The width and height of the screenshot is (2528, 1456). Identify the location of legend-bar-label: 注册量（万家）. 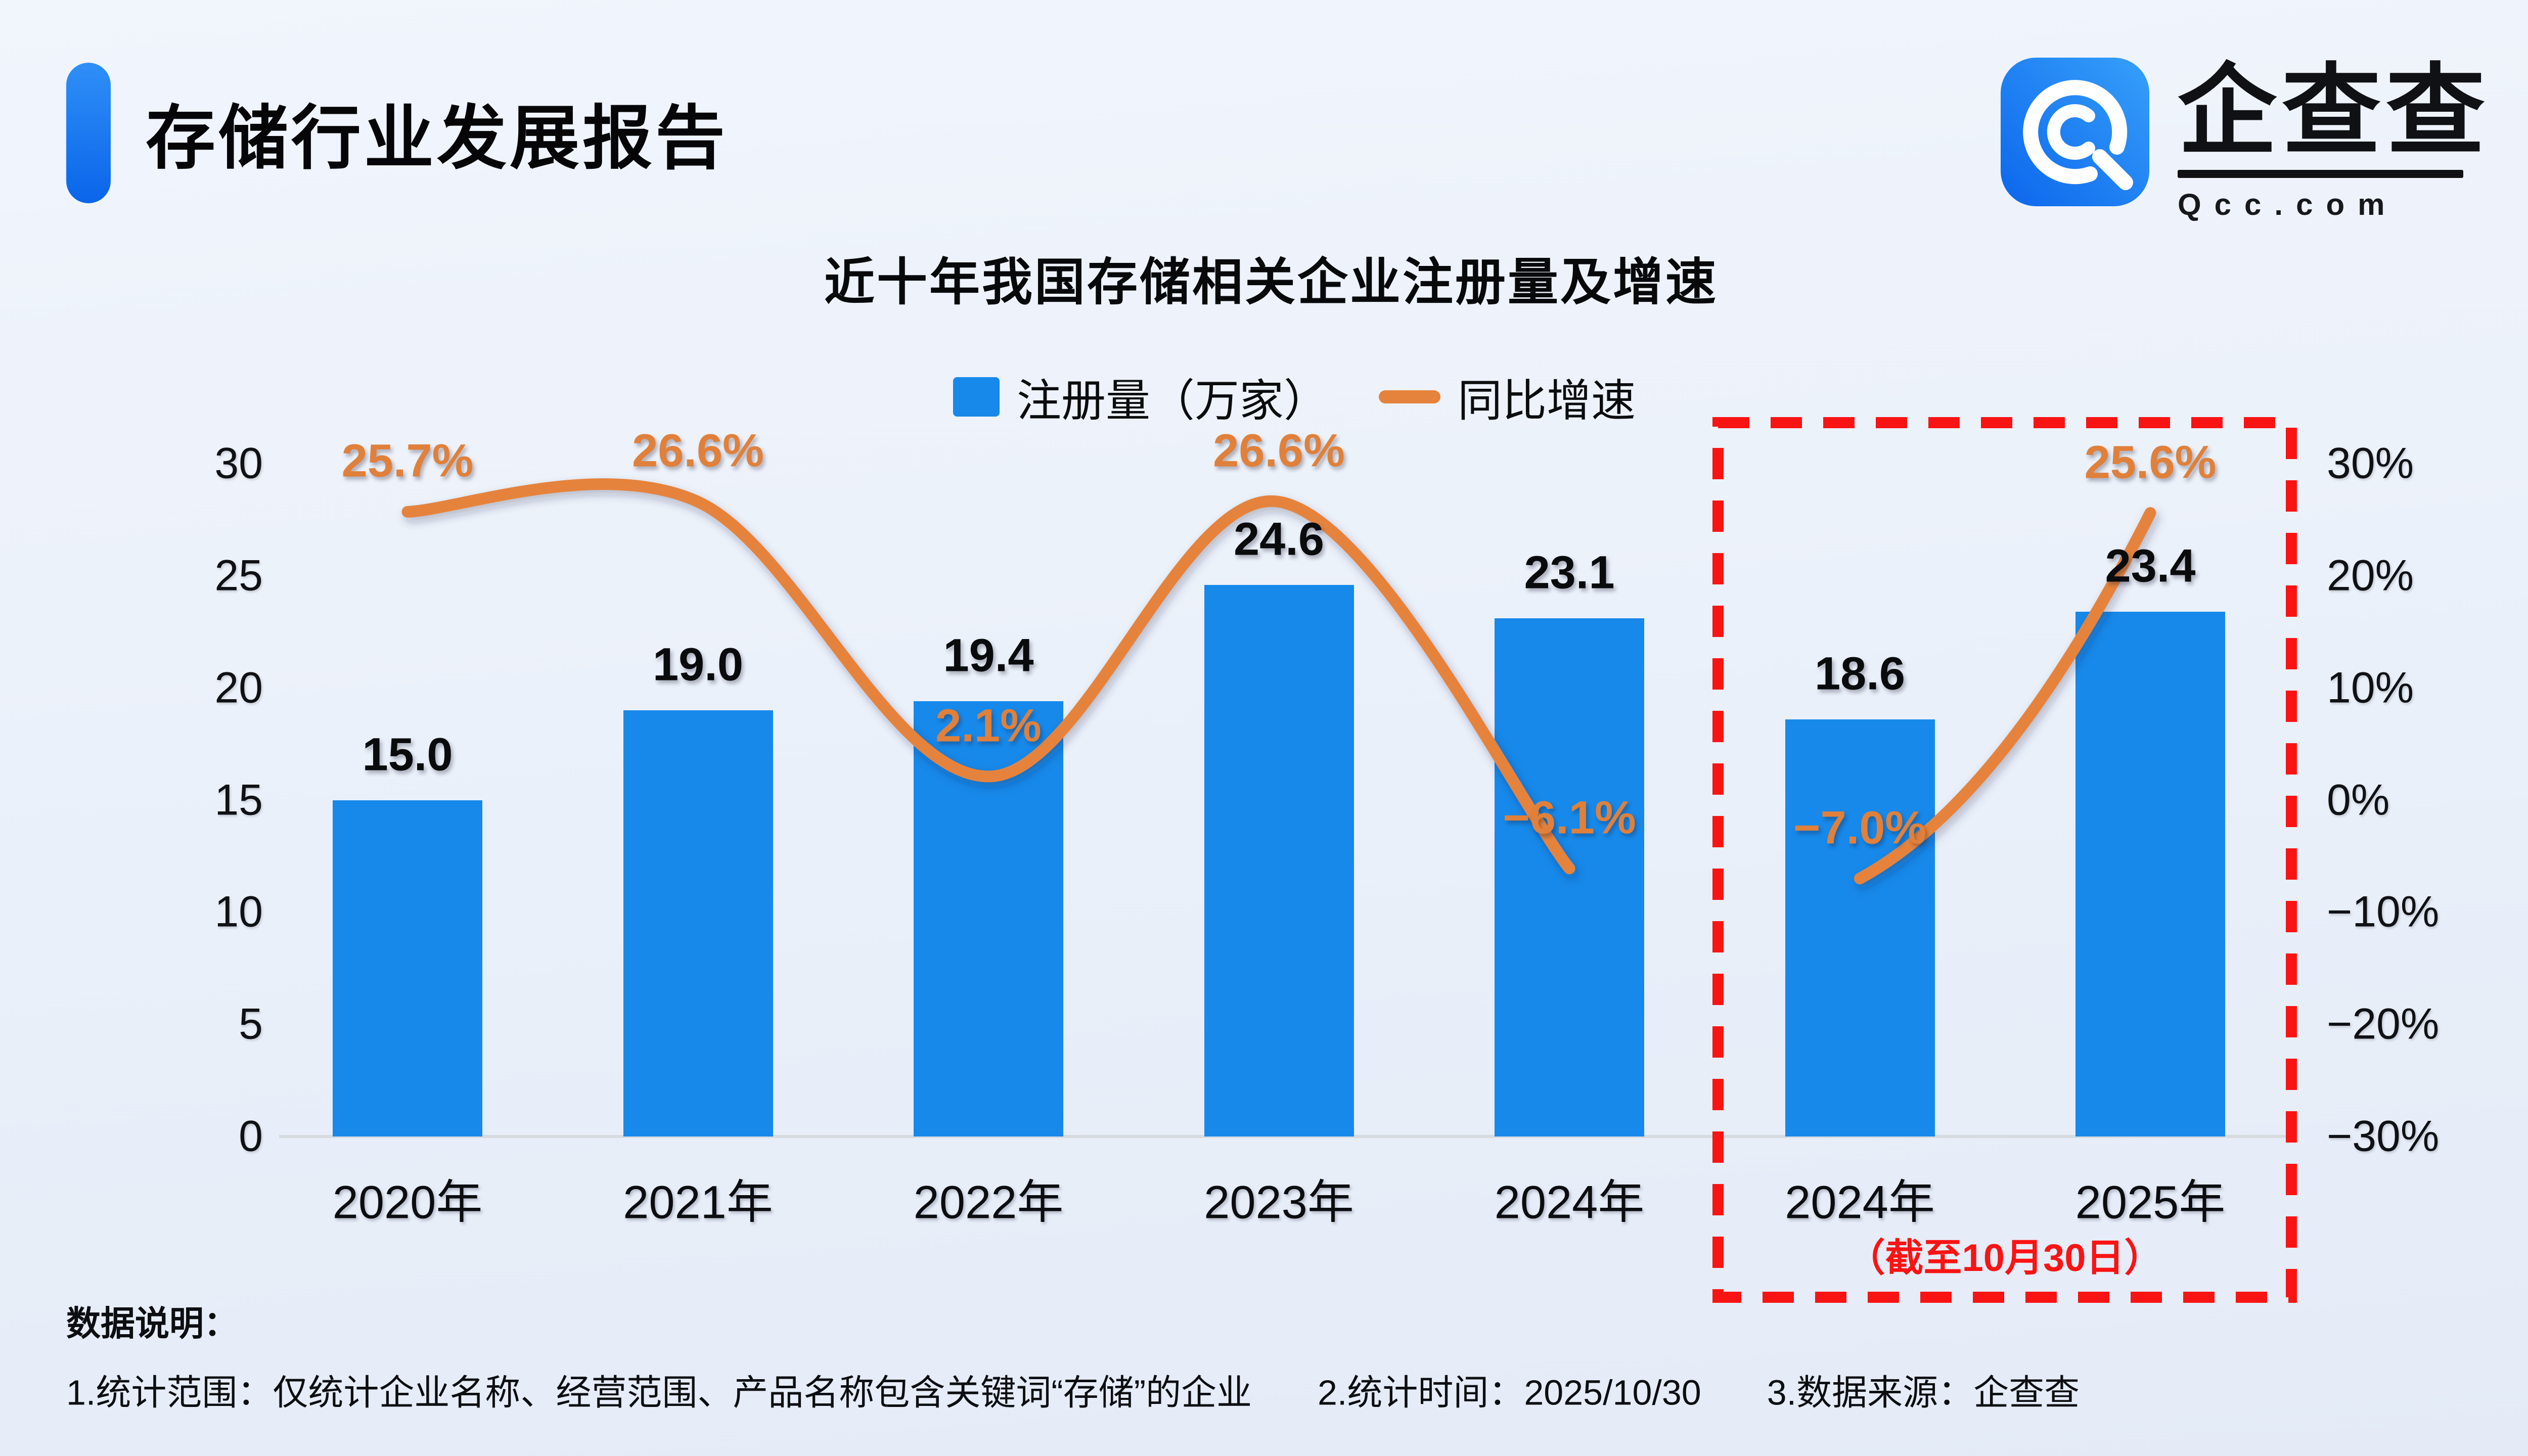
(1172, 400).